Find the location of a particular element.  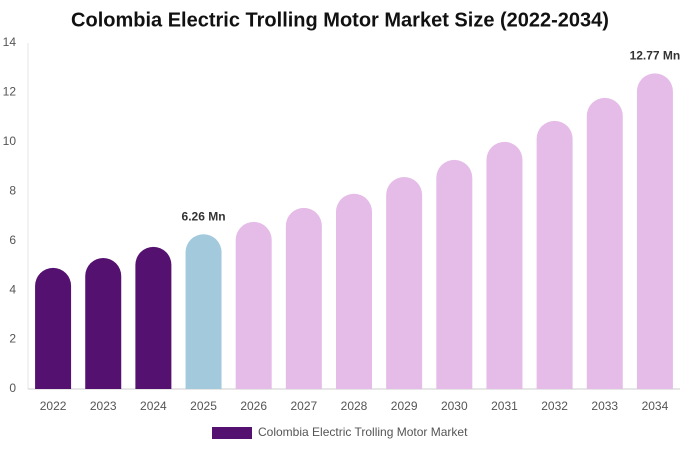

x-tick-label: 2022 is located at coordinates (53, 406).